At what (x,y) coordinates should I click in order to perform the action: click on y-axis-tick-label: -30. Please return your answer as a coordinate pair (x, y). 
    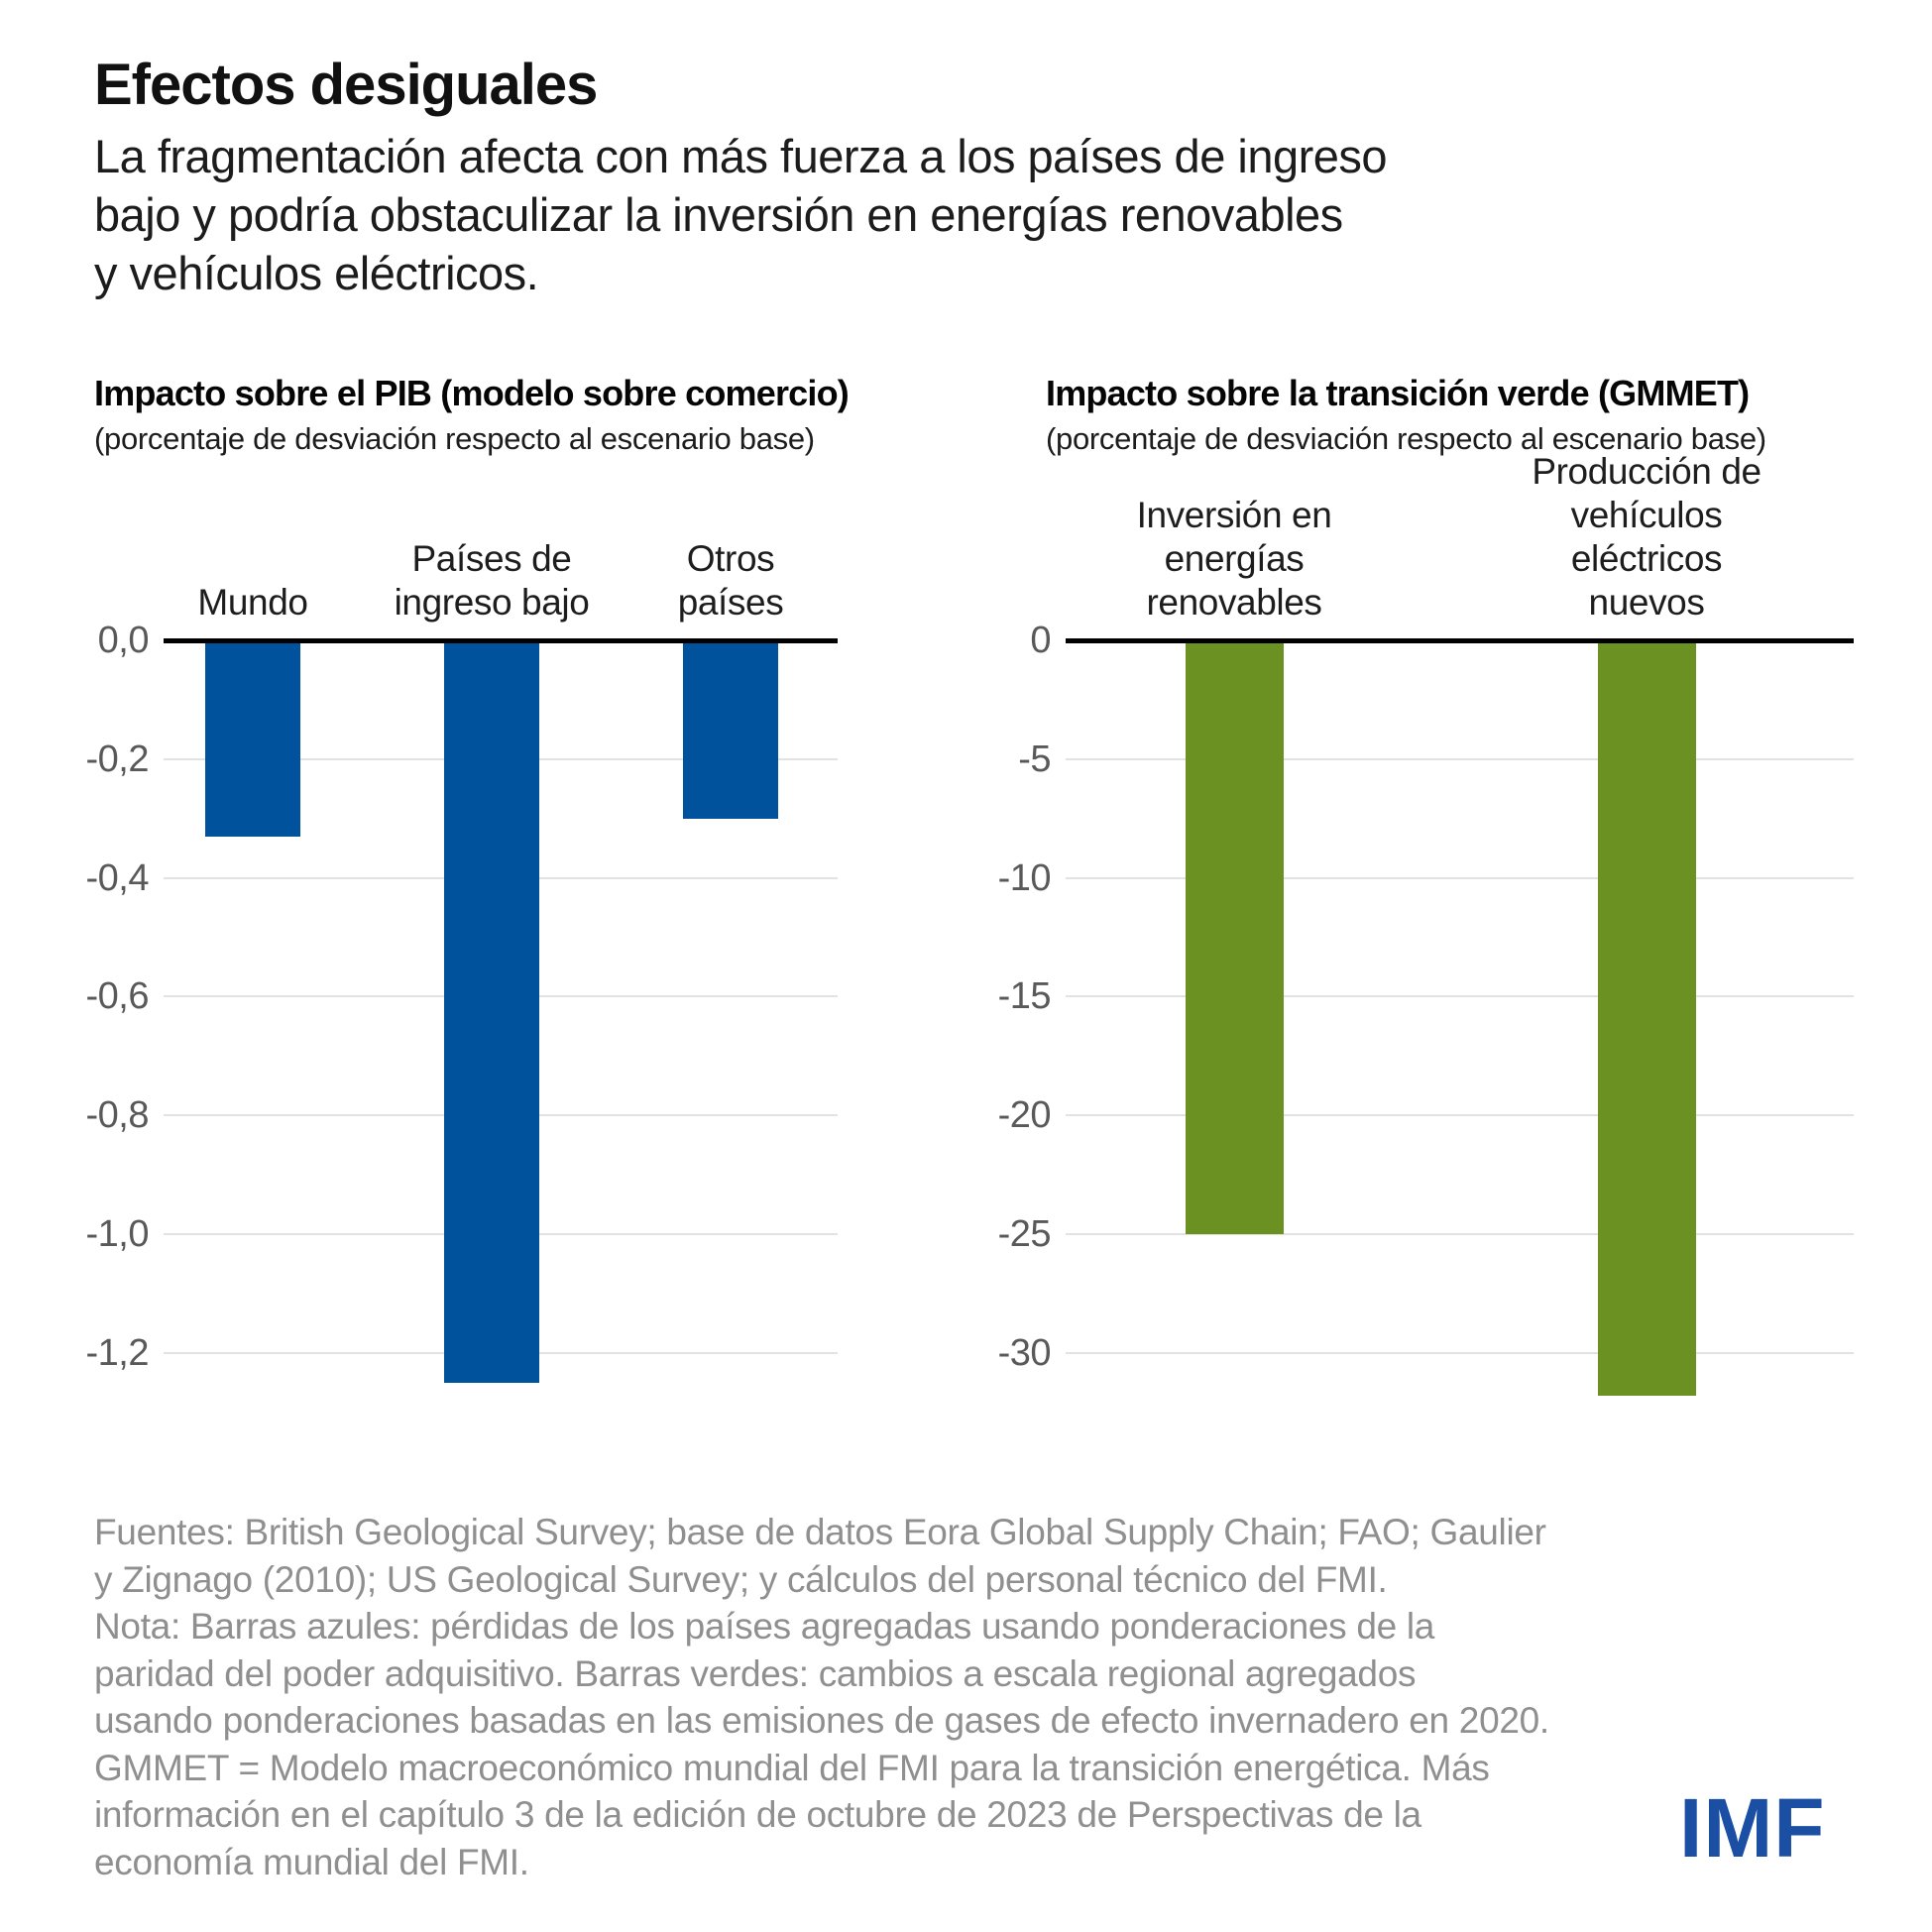
    Looking at the image, I should click on (1024, 1352).